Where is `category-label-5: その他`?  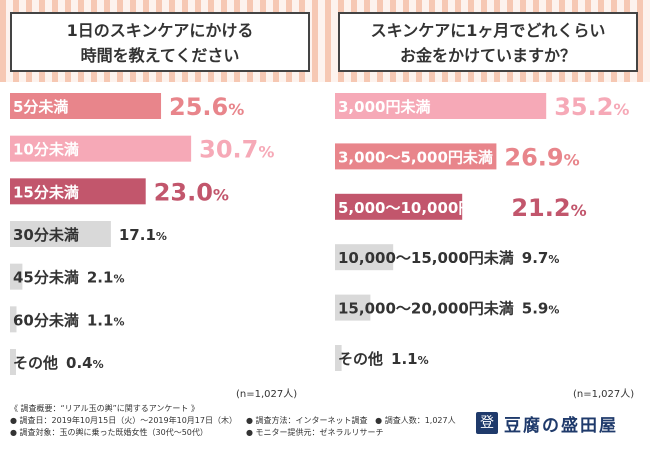
category-label-5: その他 is located at coordinates (360, 359).